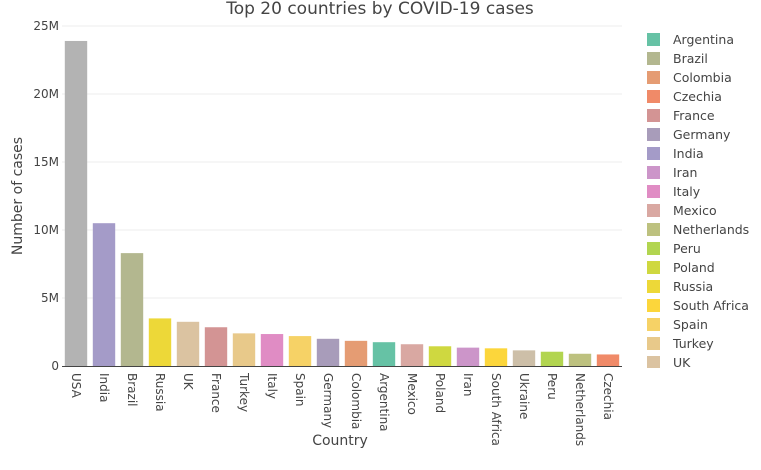 The height and width of the screenshot is (470, 761). What do you see at coordinates (272, 386) in the screenshot?
I see `x-tick-label: Italy` at bounding box center [272, 386].